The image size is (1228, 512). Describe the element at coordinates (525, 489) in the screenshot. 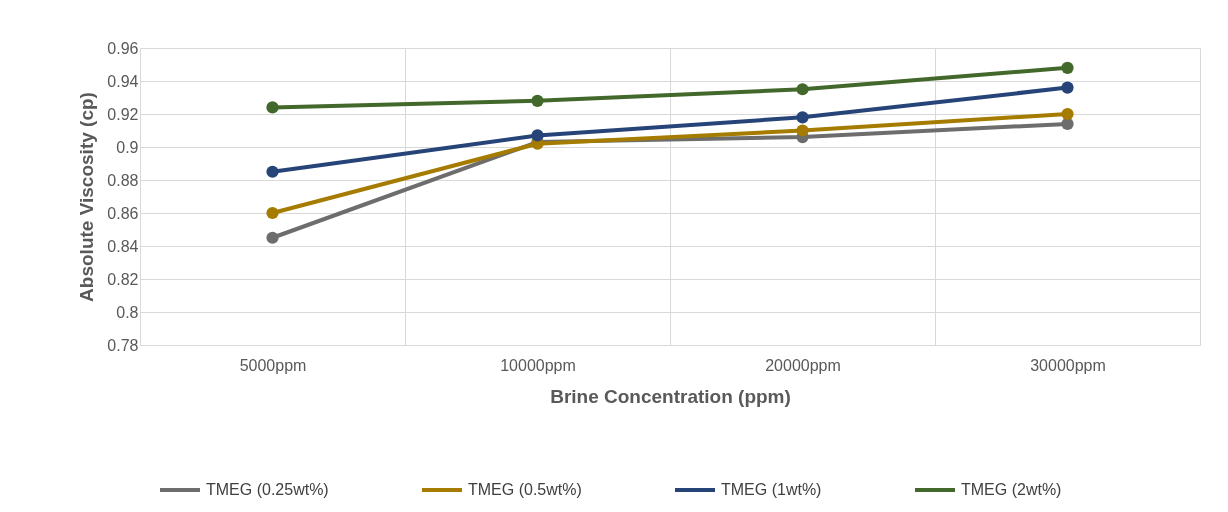

I see `legend-label: TMEG (0.5wt%)` at that location.